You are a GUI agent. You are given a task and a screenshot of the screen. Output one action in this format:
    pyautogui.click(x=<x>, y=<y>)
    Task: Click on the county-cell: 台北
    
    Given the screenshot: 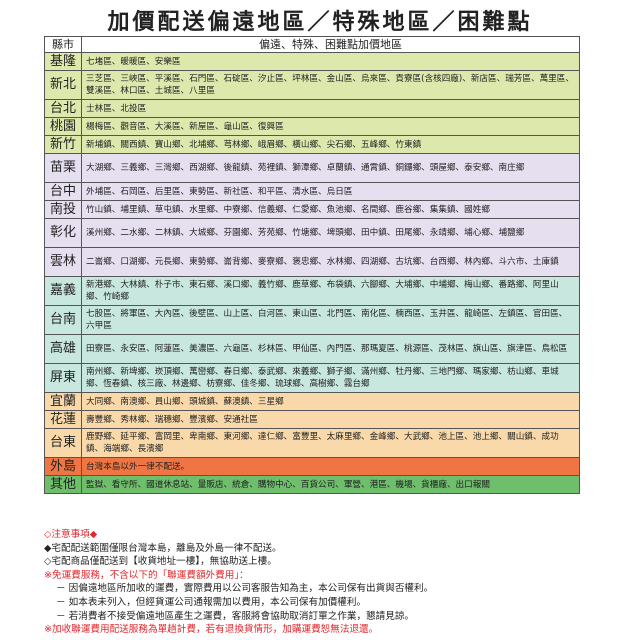 What is the action you would take?
    pyautogui.click(x=63, y=108)
    